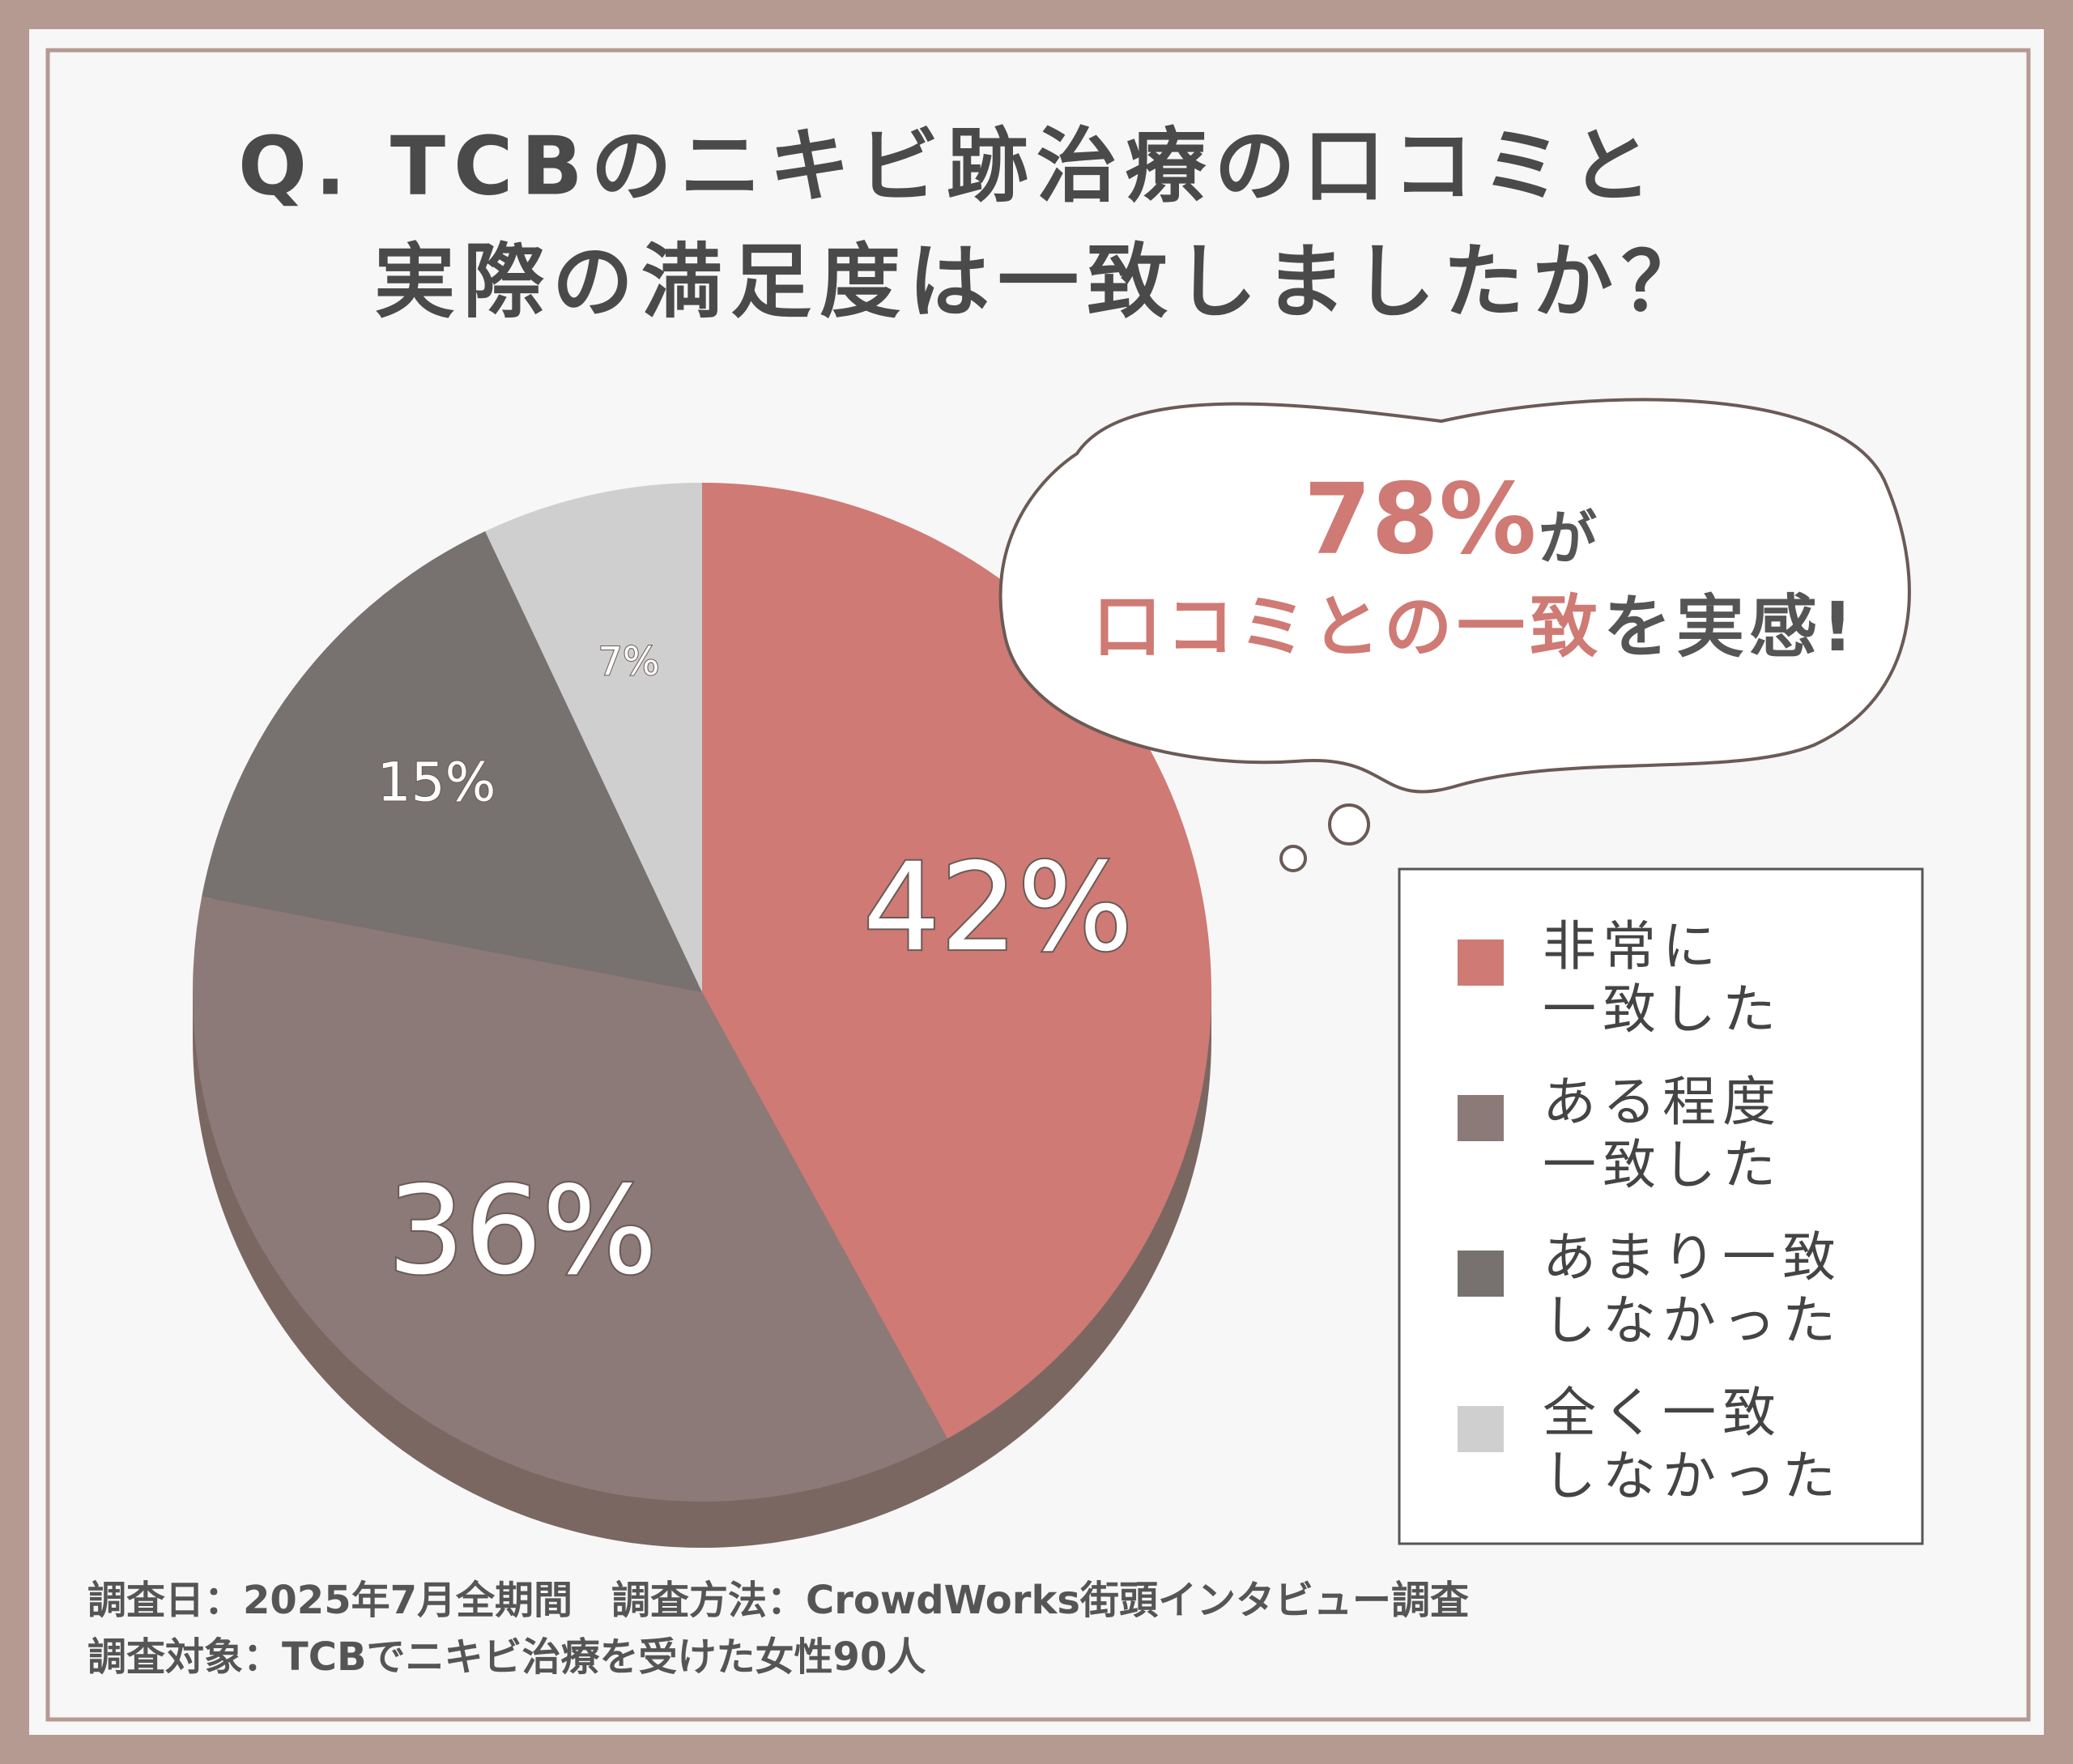 The height and width of the screenshot is (1764, 2073). I want to click on data-label: 15%, so click(437, 783).